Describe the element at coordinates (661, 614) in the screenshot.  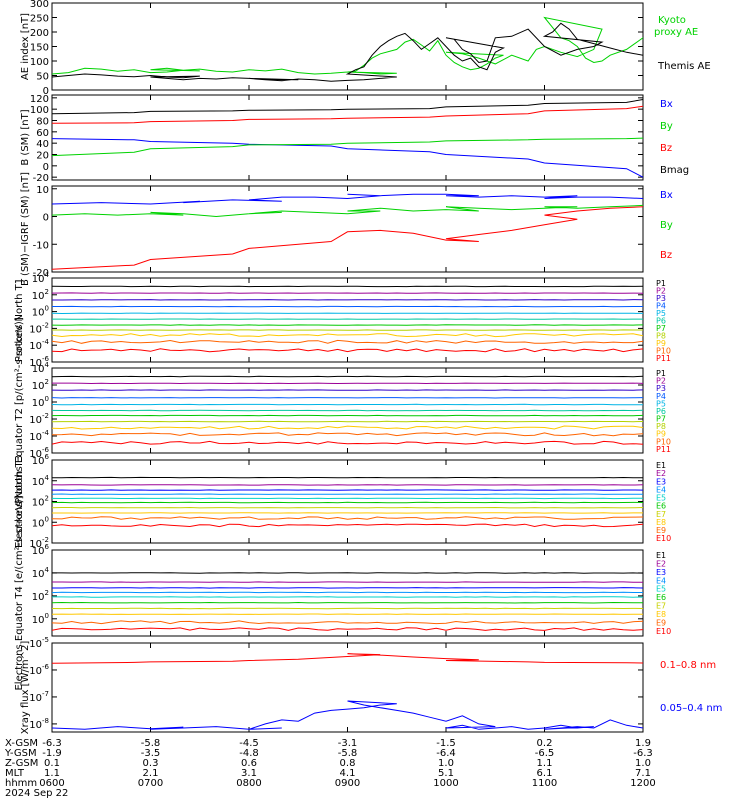
I see `legend-entry: E8` at that location.